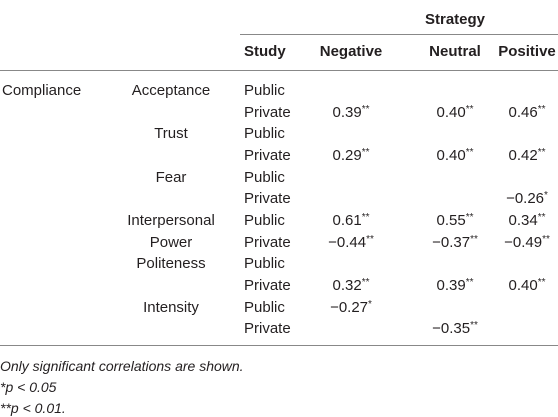 Image resolution: width=558 pixels, height=417 pixels. What do you see at coordinates (122, 366) in the screenshot?
I see `table-note: Only significant correlations are shown.` at bounding box center [122, 366].